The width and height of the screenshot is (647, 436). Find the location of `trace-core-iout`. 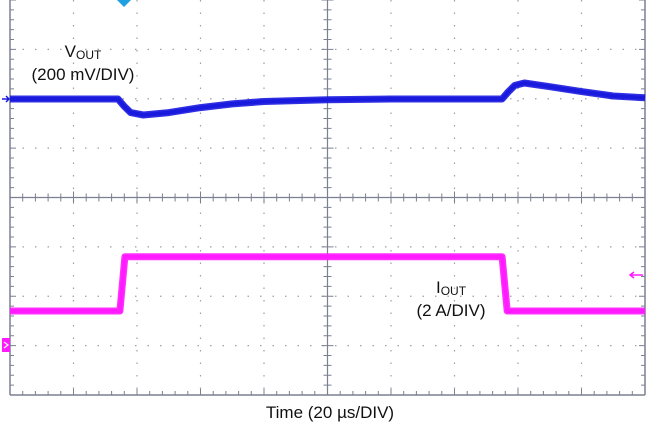

trace-core-iout is located at coordinates (327, 283).